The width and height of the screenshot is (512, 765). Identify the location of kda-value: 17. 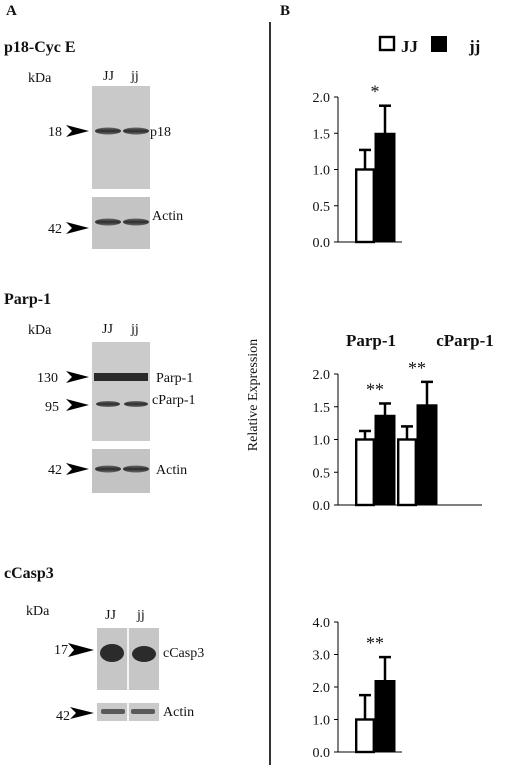
(61, 650).